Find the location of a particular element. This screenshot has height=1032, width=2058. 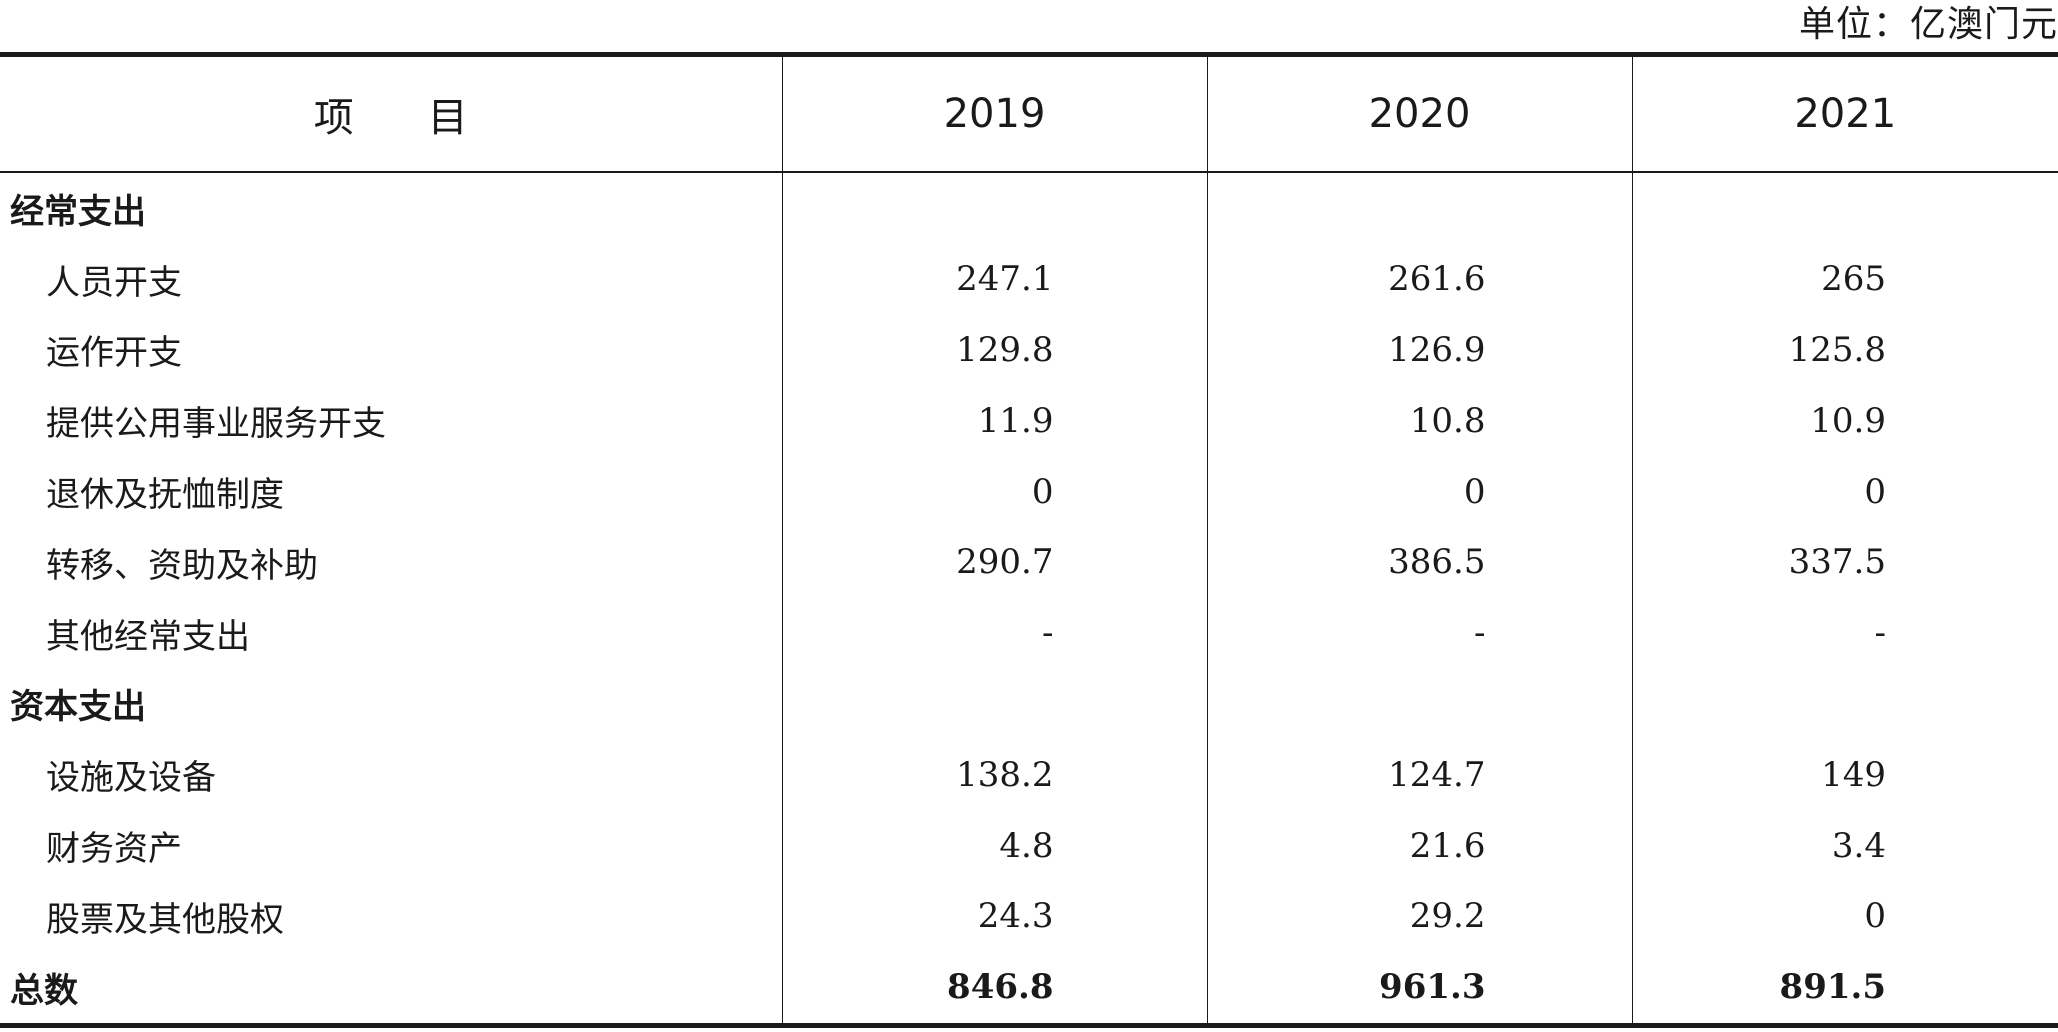

value-cell: 29.2 is located at coordinates (1419, 916).